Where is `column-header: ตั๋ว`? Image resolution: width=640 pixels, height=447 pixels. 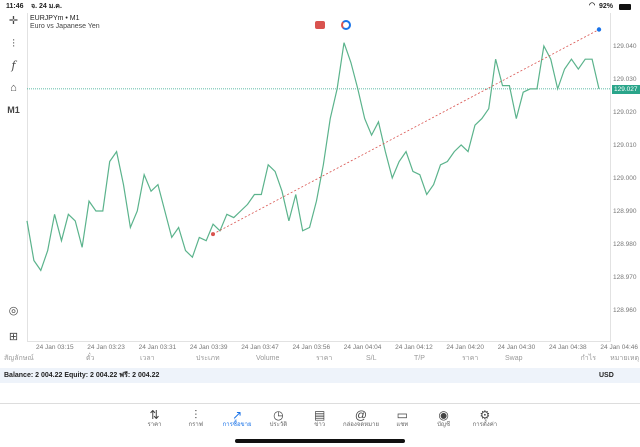 column-header: ตั๋ว is located at coordinates (90, 358).